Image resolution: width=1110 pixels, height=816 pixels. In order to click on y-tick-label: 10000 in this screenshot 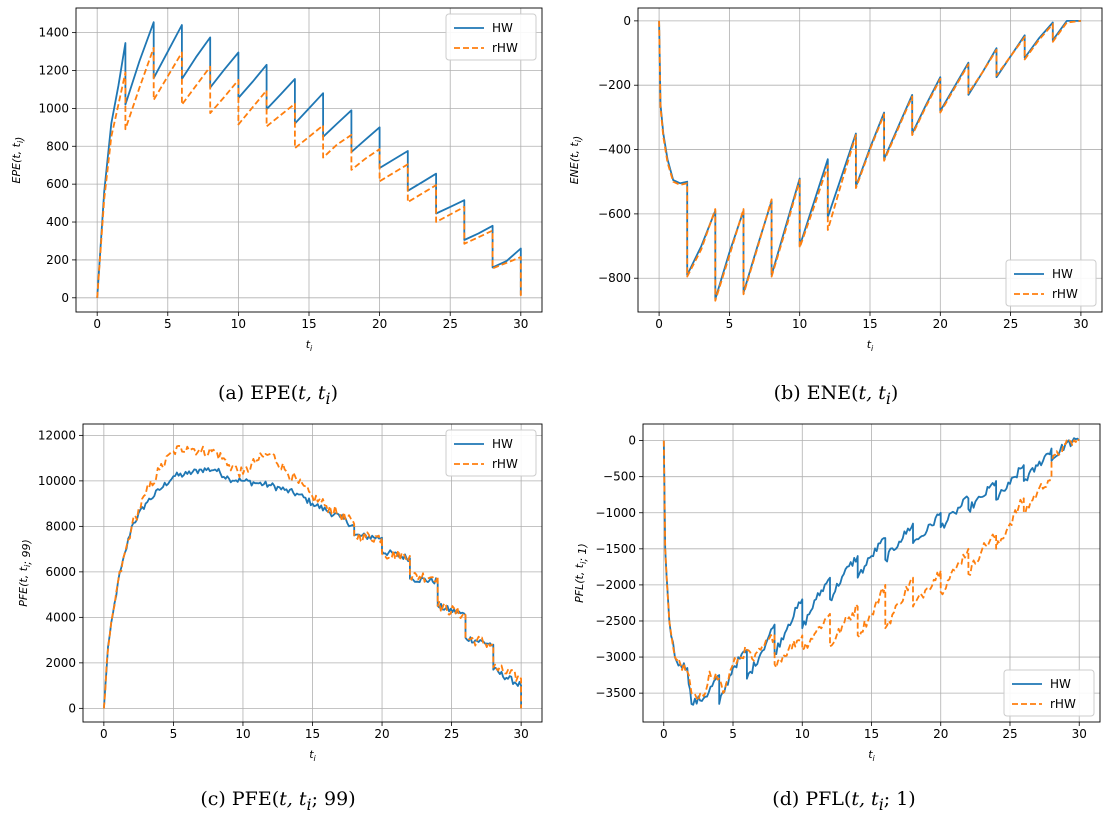, I will do `click(57, 481)`.